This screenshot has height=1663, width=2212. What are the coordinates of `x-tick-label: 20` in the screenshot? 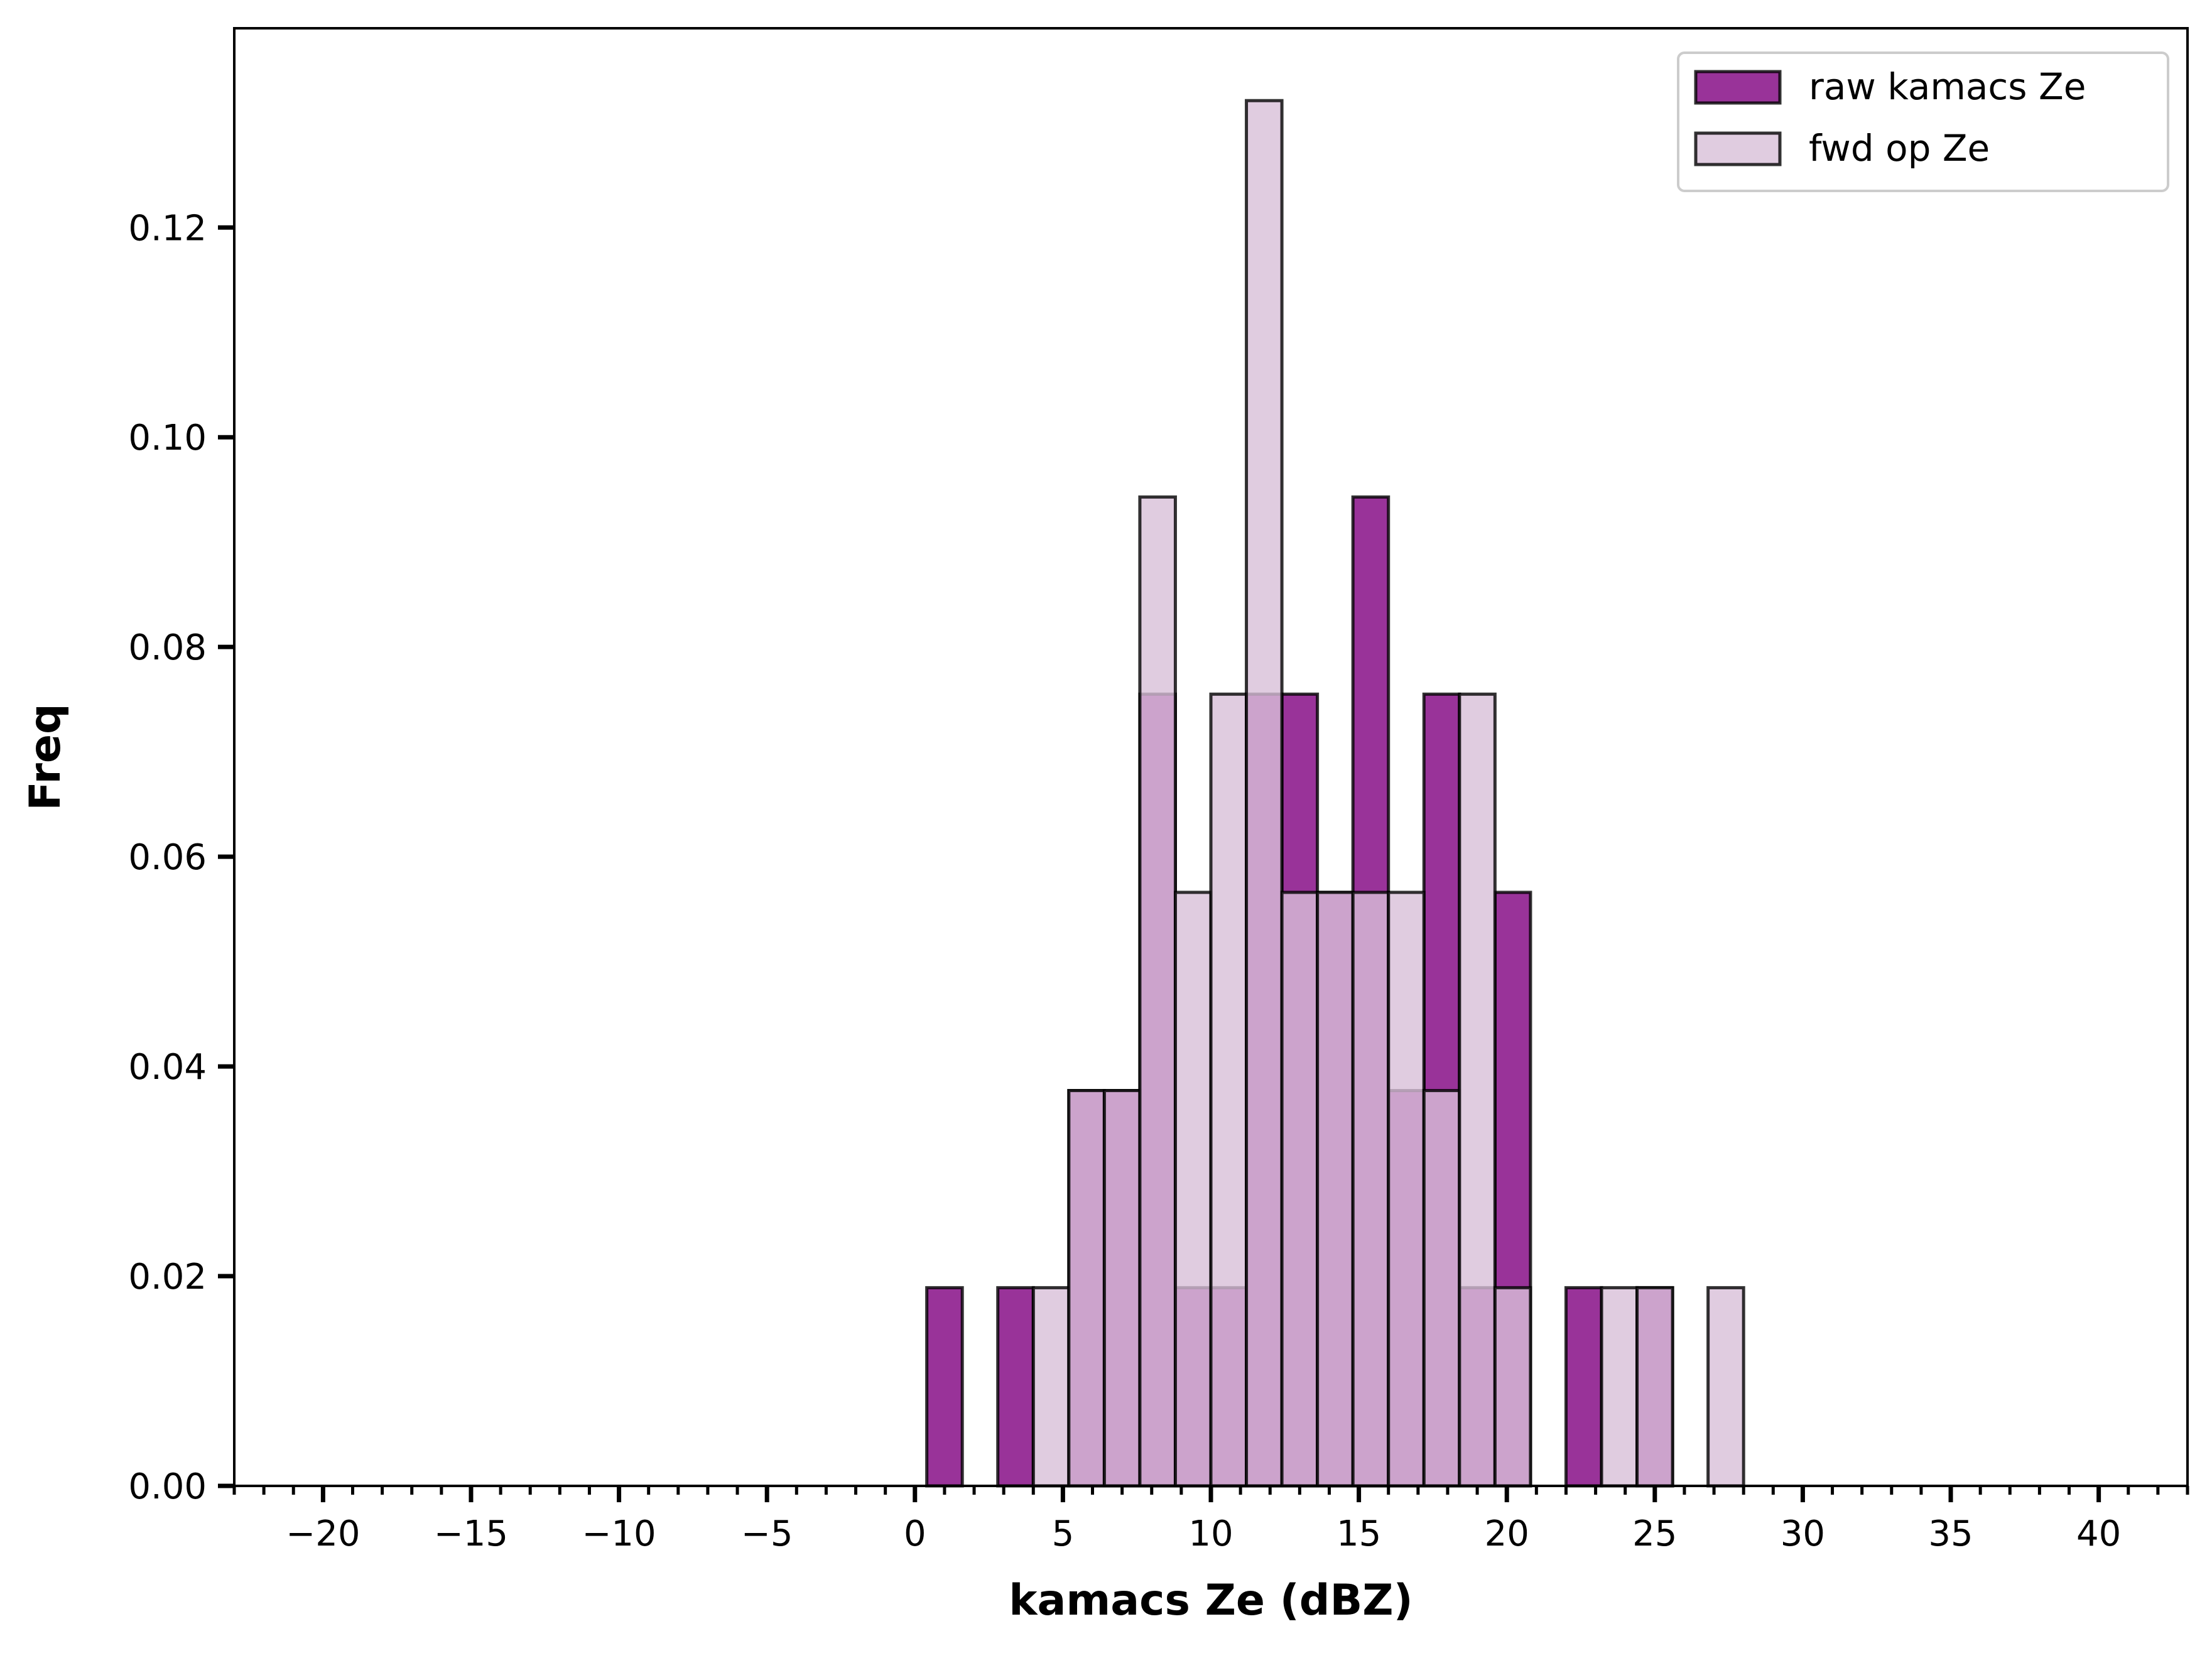 It's located at (1507, 1534).